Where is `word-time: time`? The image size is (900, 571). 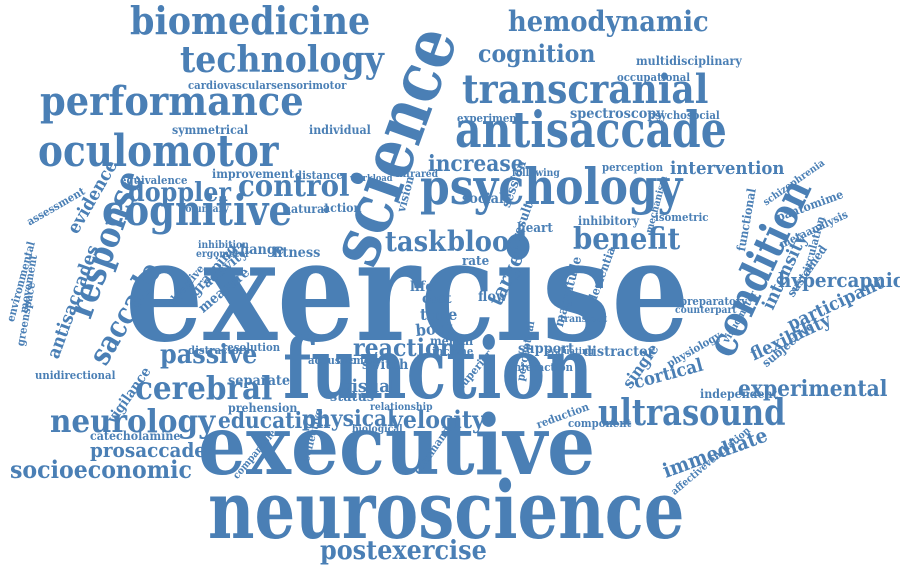 word-time: time is located at coordinates (439, 314).